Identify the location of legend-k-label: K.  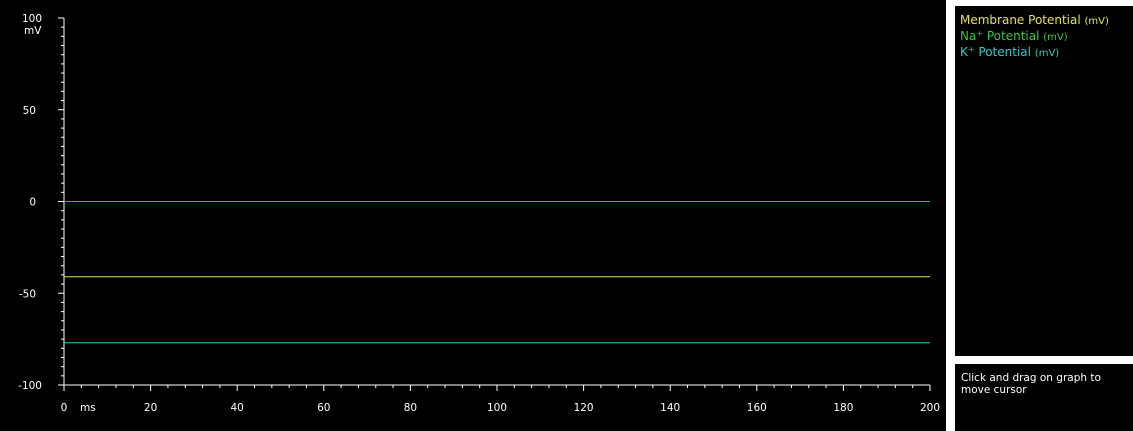
(964, 52).